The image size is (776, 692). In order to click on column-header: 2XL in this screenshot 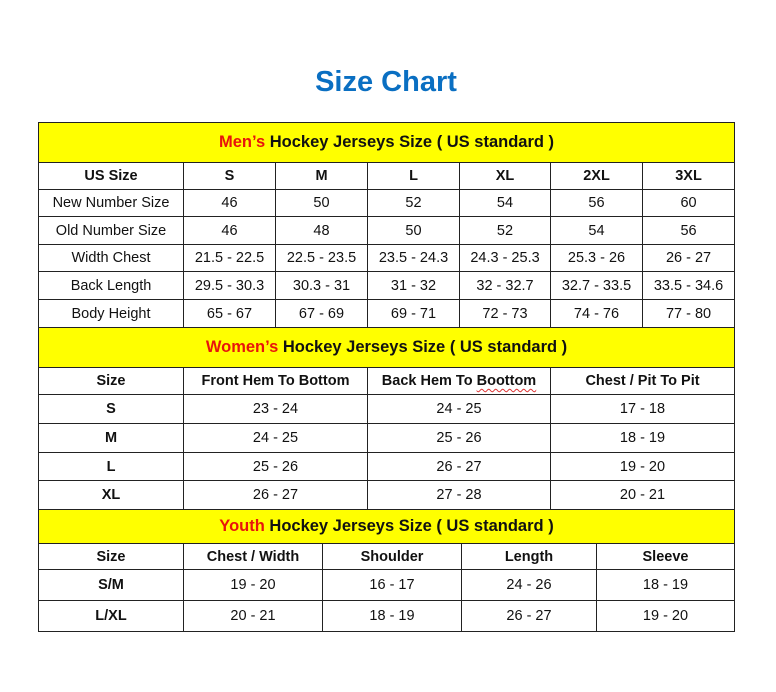, I will do `click(596, 176)`.